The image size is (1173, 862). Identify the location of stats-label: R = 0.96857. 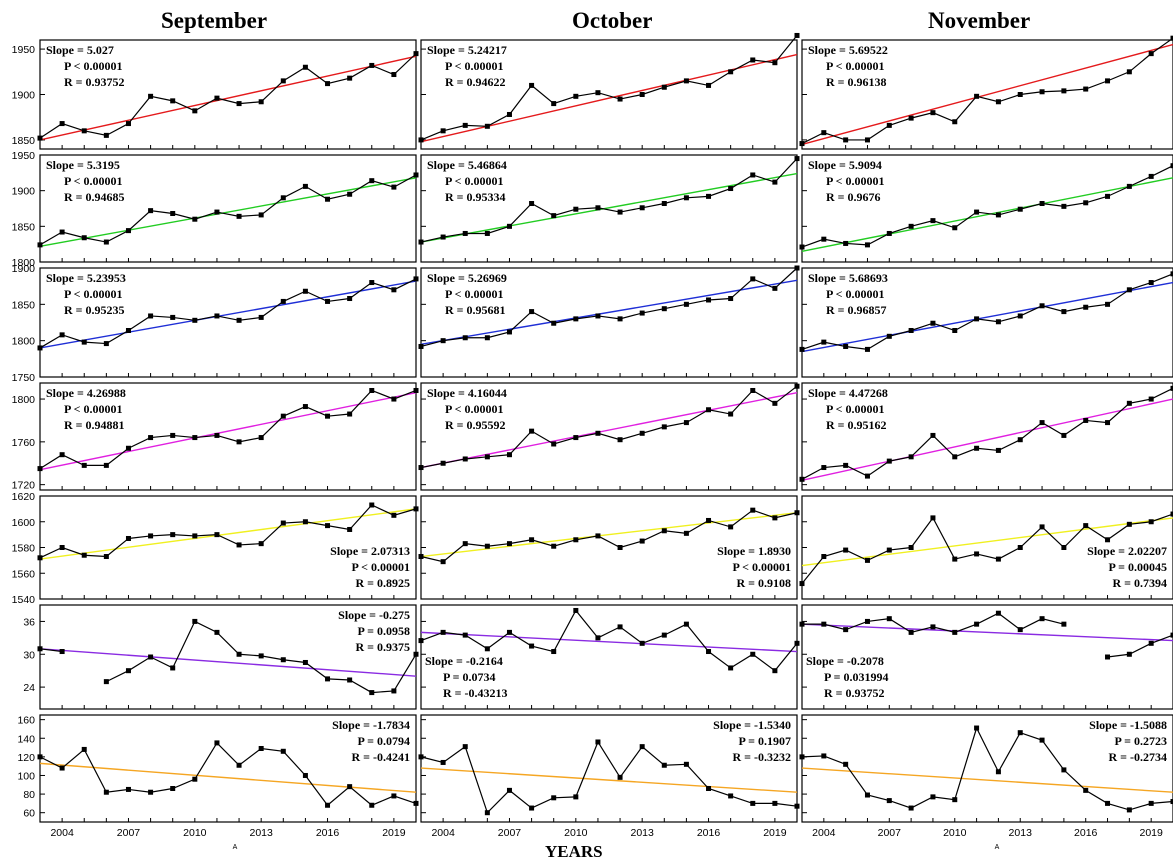
(856, 310).